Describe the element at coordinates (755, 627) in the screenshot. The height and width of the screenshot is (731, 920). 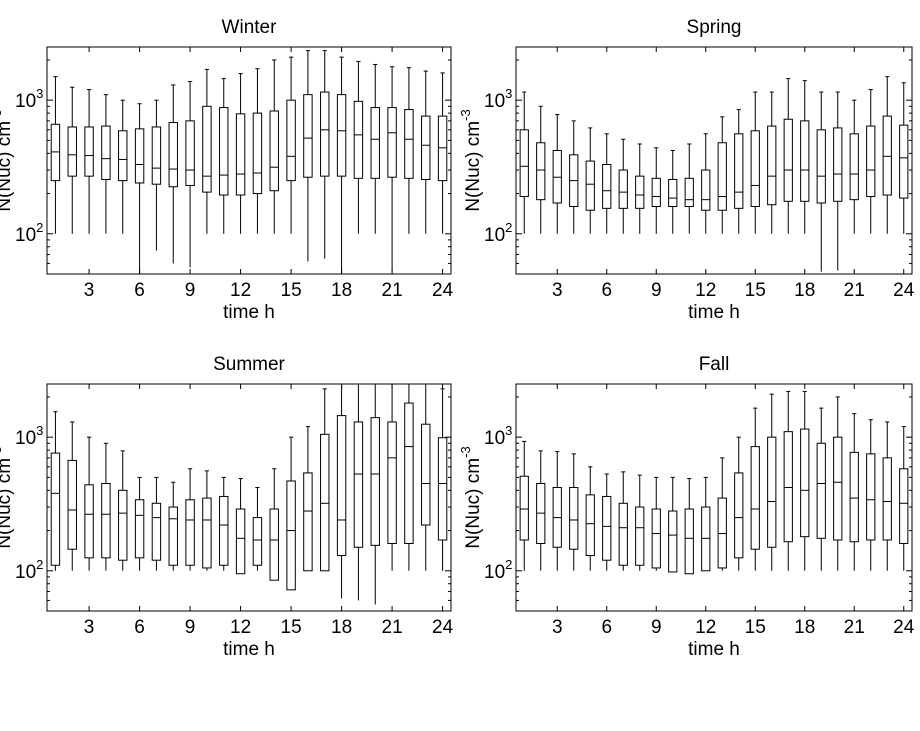
I see `x-tick-label: 15` at that location.